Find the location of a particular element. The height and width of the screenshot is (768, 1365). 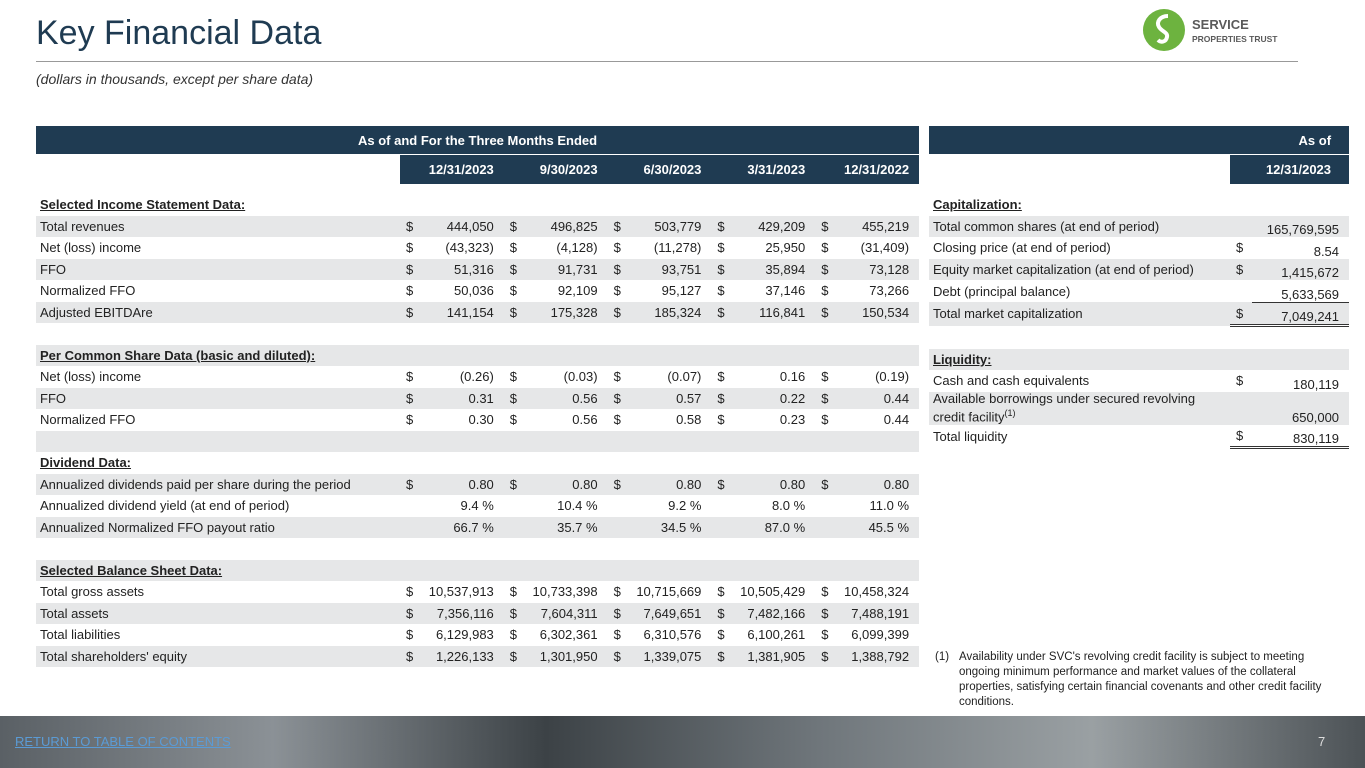

column-header: 3/31/2023 is located at coordinates (763, 169).